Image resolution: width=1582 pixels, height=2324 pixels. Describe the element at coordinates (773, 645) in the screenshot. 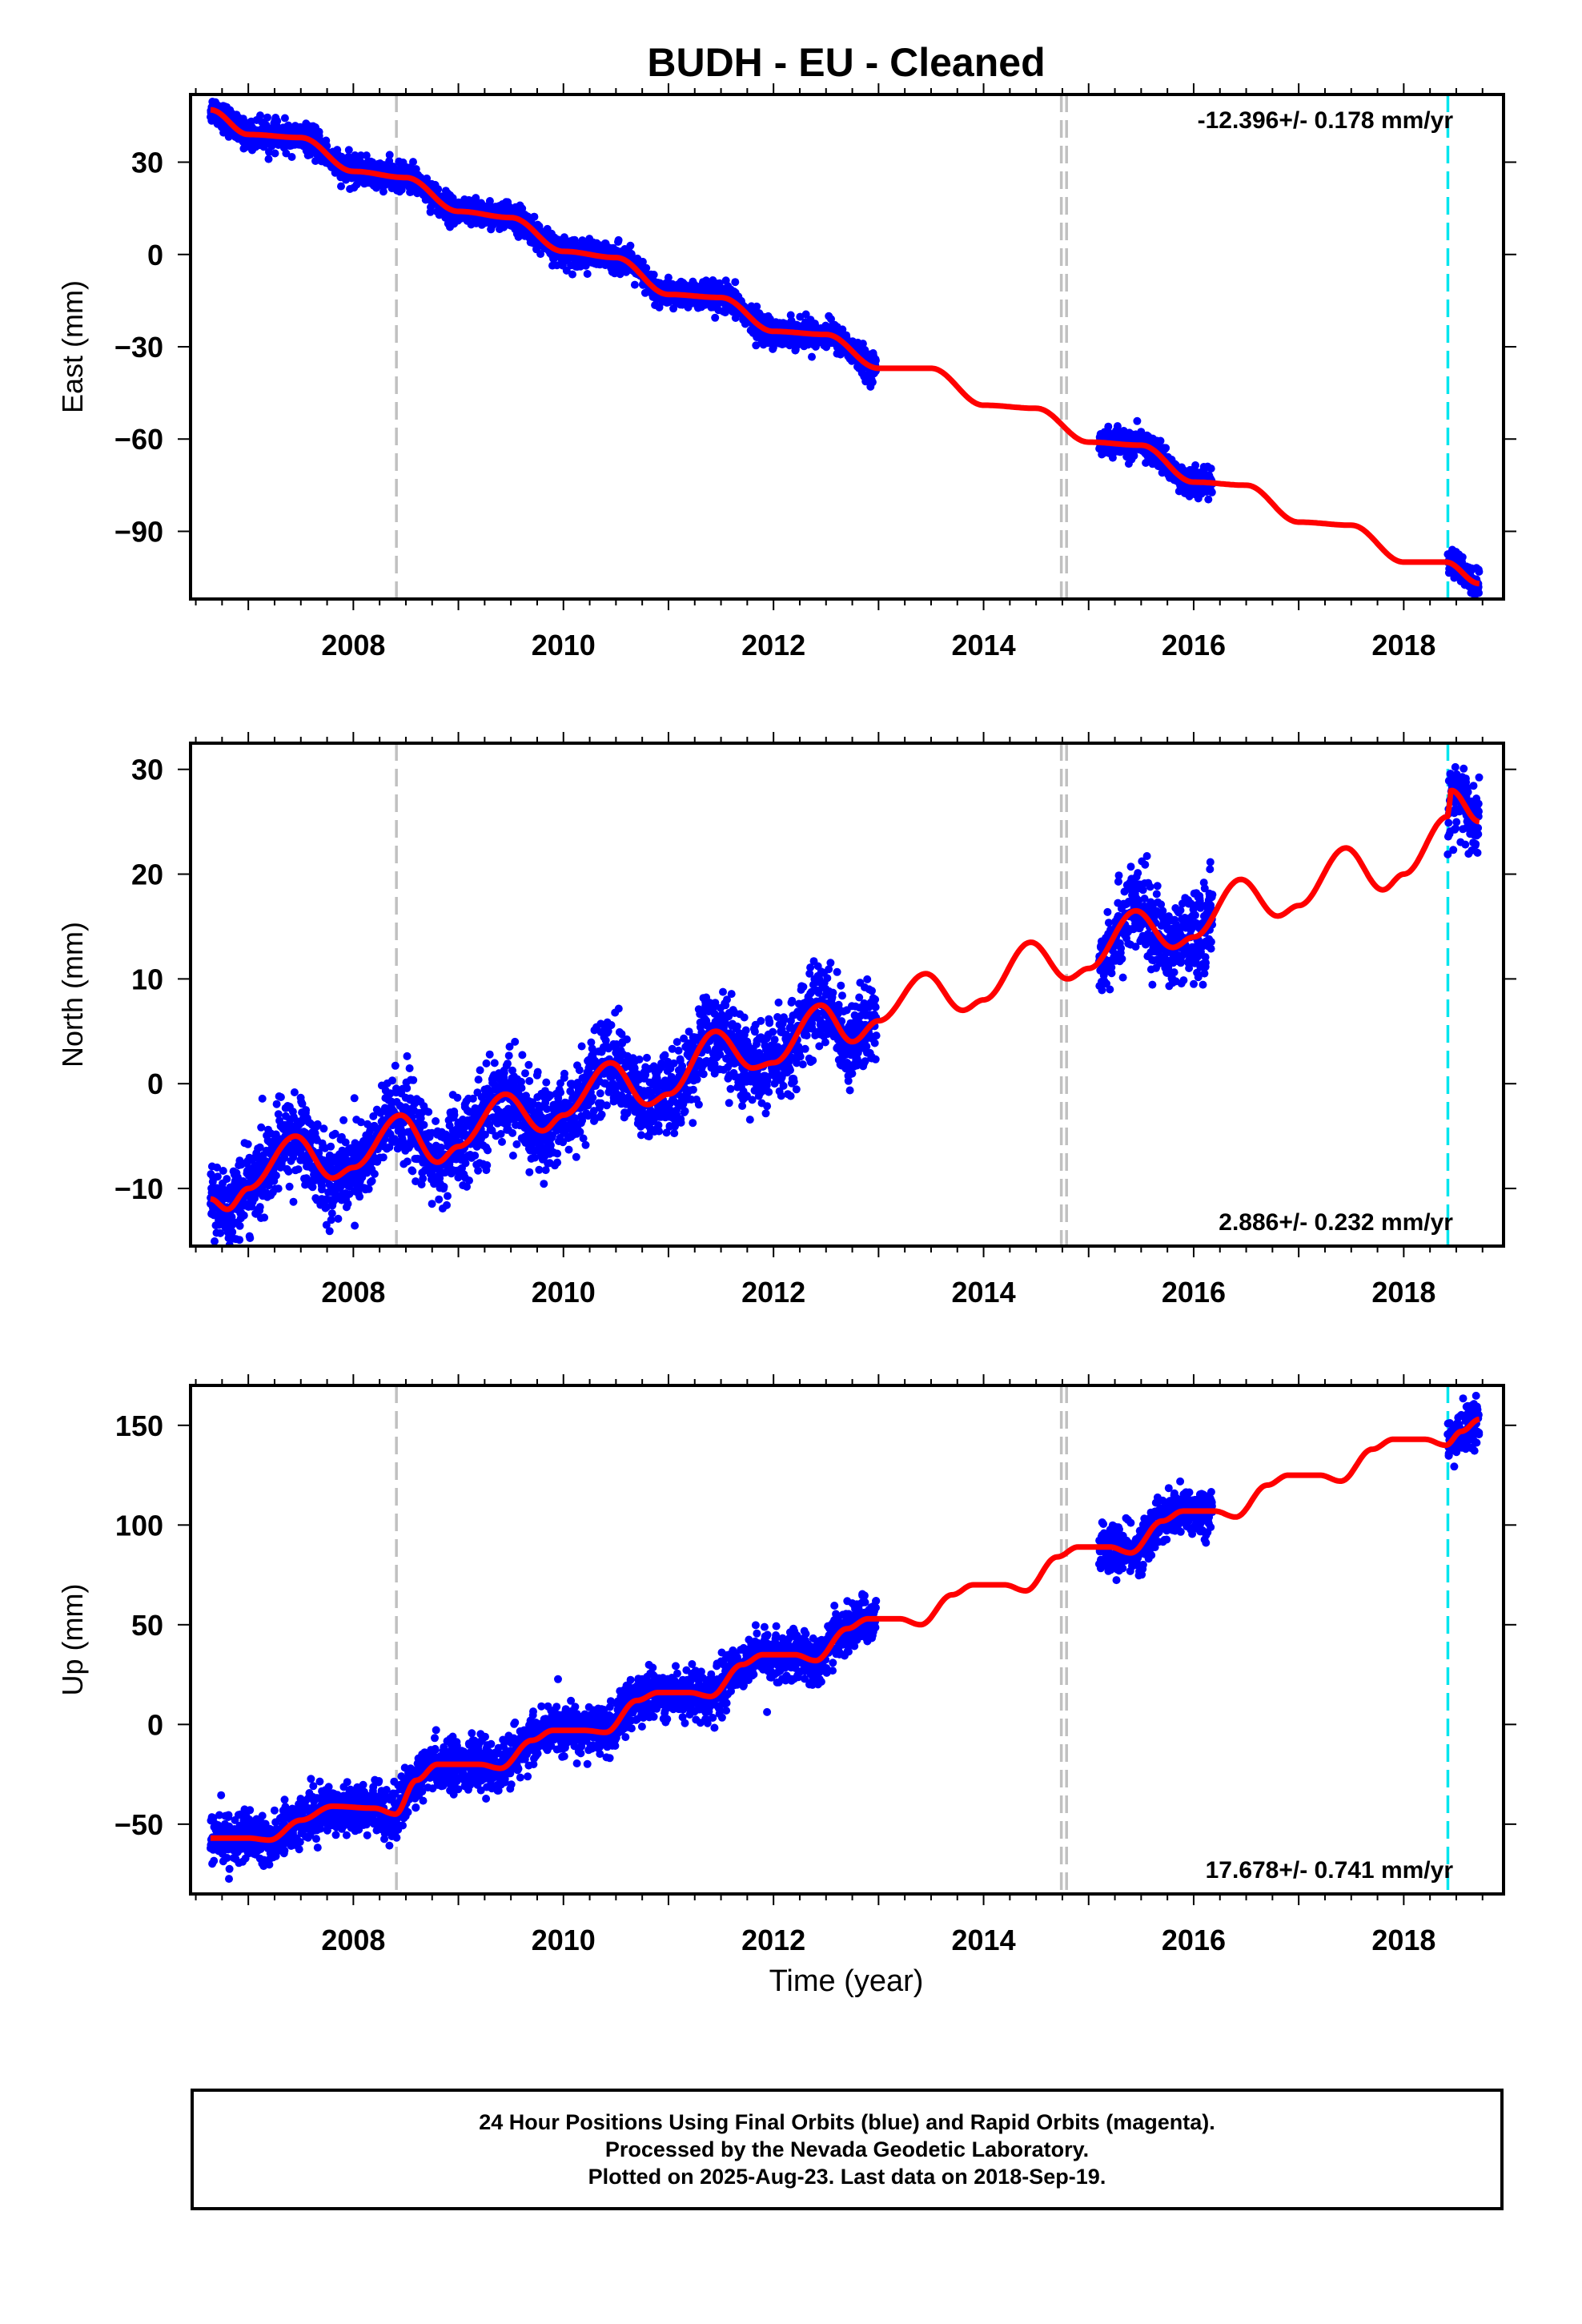

I see `x-tick-label: 2012` at that location.